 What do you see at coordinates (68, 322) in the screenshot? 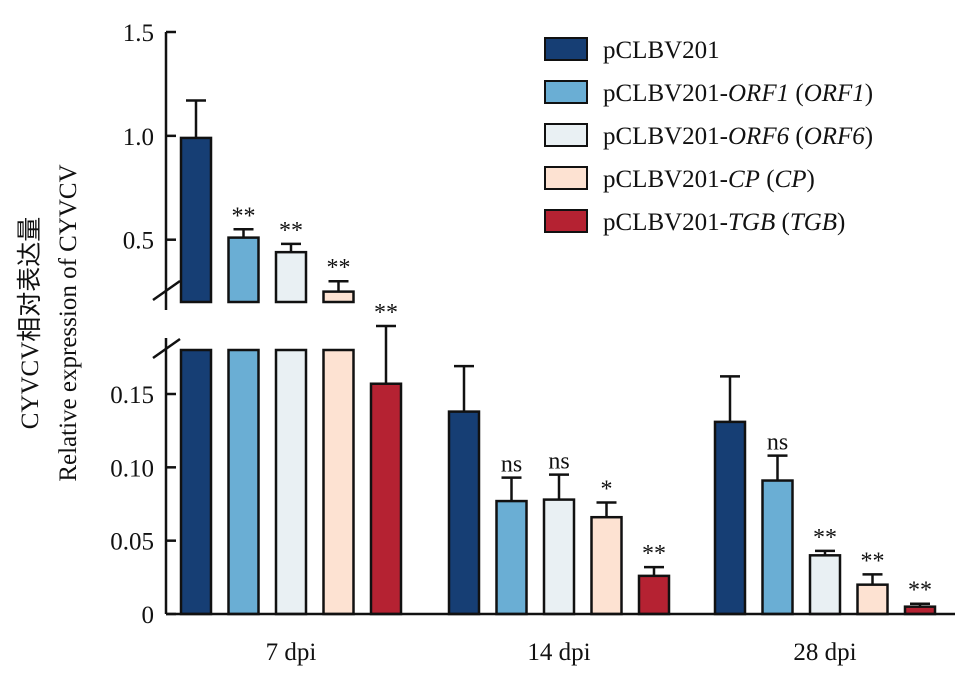
I see `y-axis-title-en: Relative expression of CYVCV` at bounding box center [68, 322].